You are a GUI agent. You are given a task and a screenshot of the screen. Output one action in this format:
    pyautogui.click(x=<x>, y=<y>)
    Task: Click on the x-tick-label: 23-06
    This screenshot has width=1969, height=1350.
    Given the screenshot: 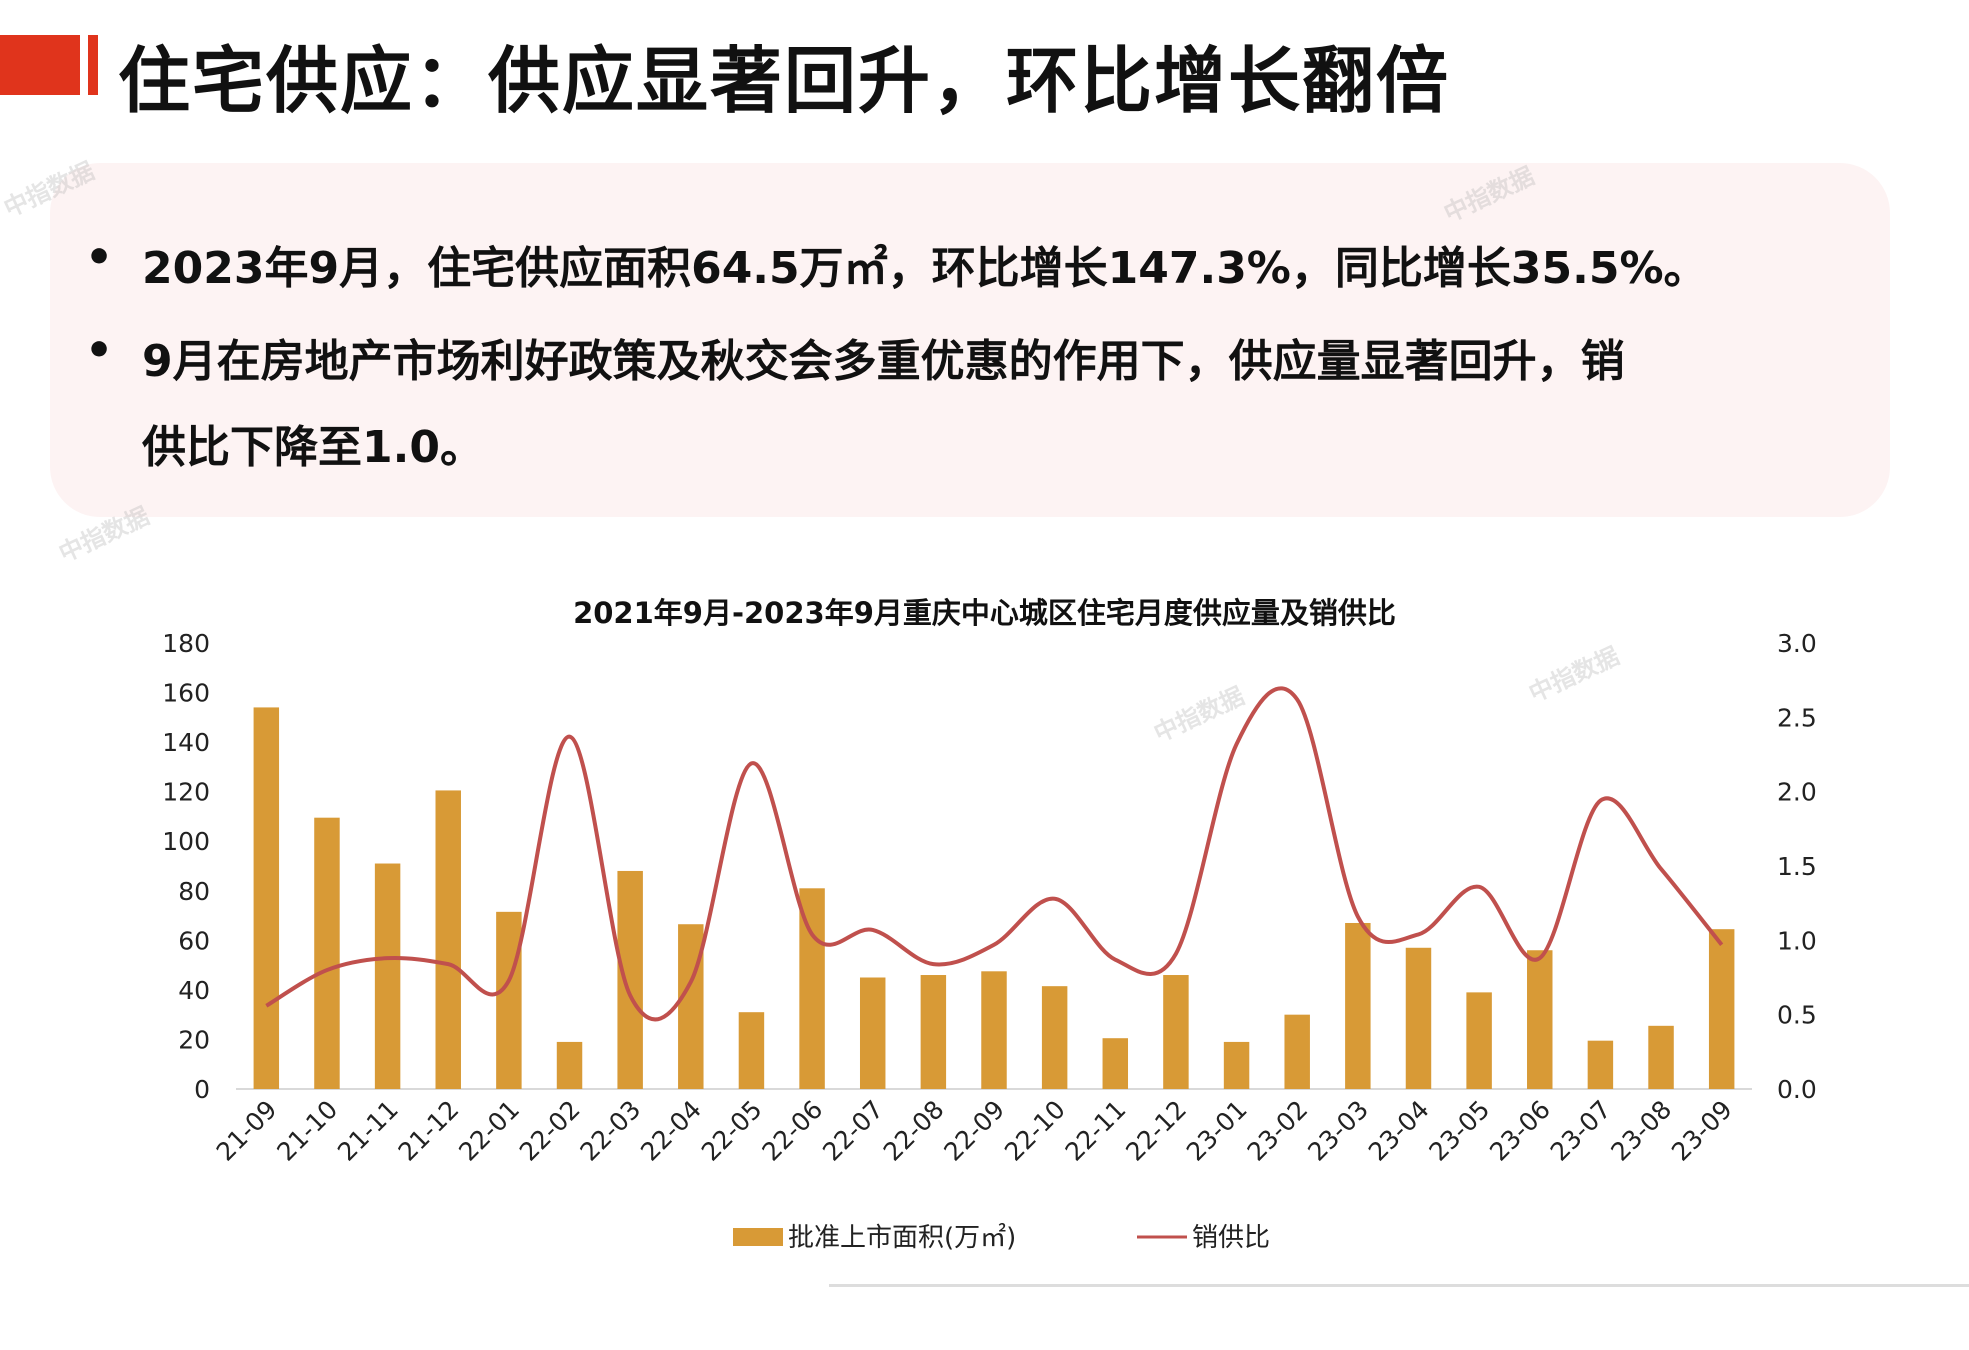 What is the action you would take?
    pyautogui.click(x=1520, y=1131)
    